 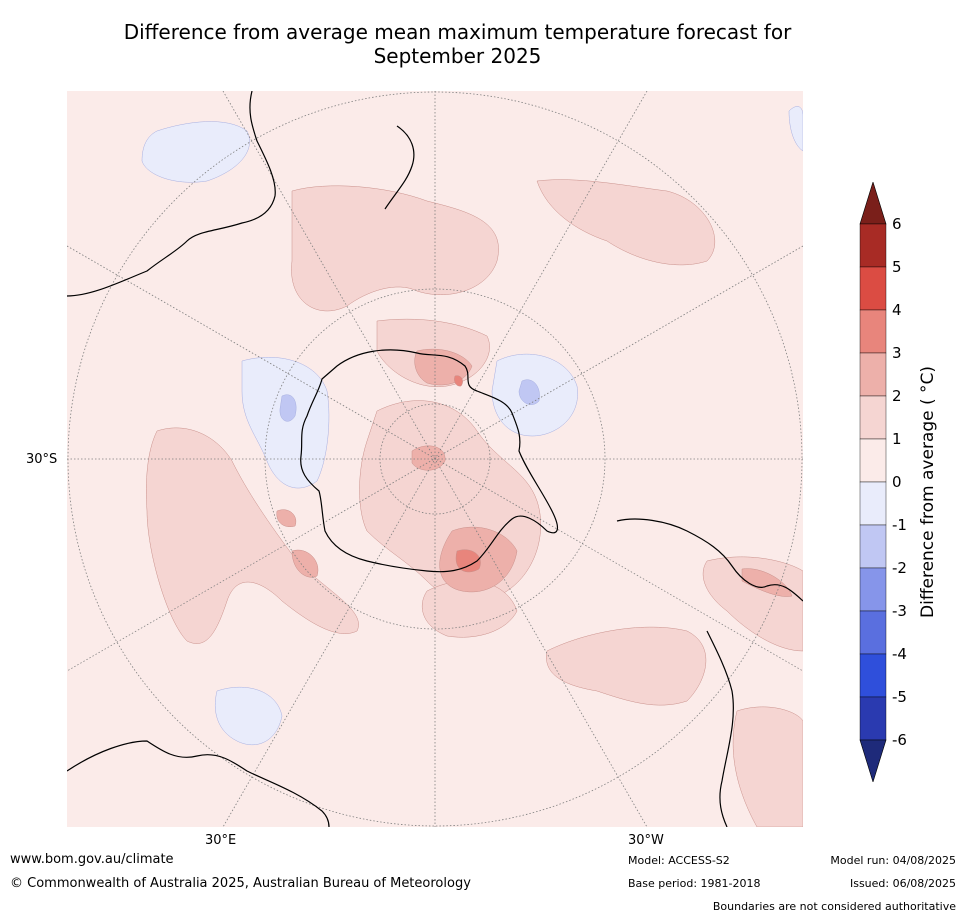 I want to click on footer-website: www.bom.gov.au/climate, so click(x=92, y=859).